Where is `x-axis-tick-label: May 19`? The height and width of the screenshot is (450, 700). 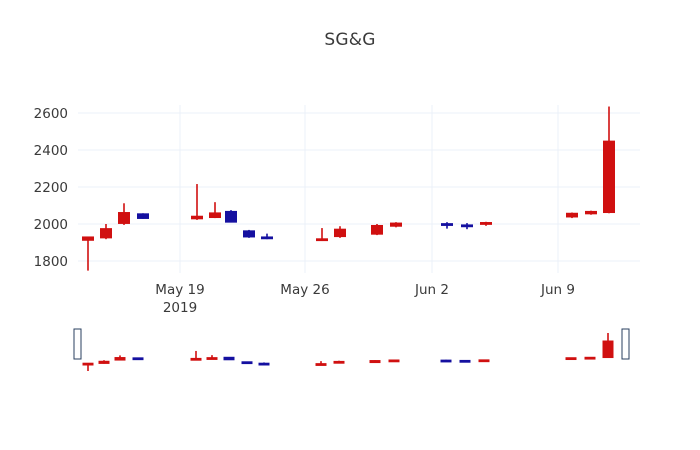 x-axis-tick-label: May 19 is located at coordinates (179, 290).